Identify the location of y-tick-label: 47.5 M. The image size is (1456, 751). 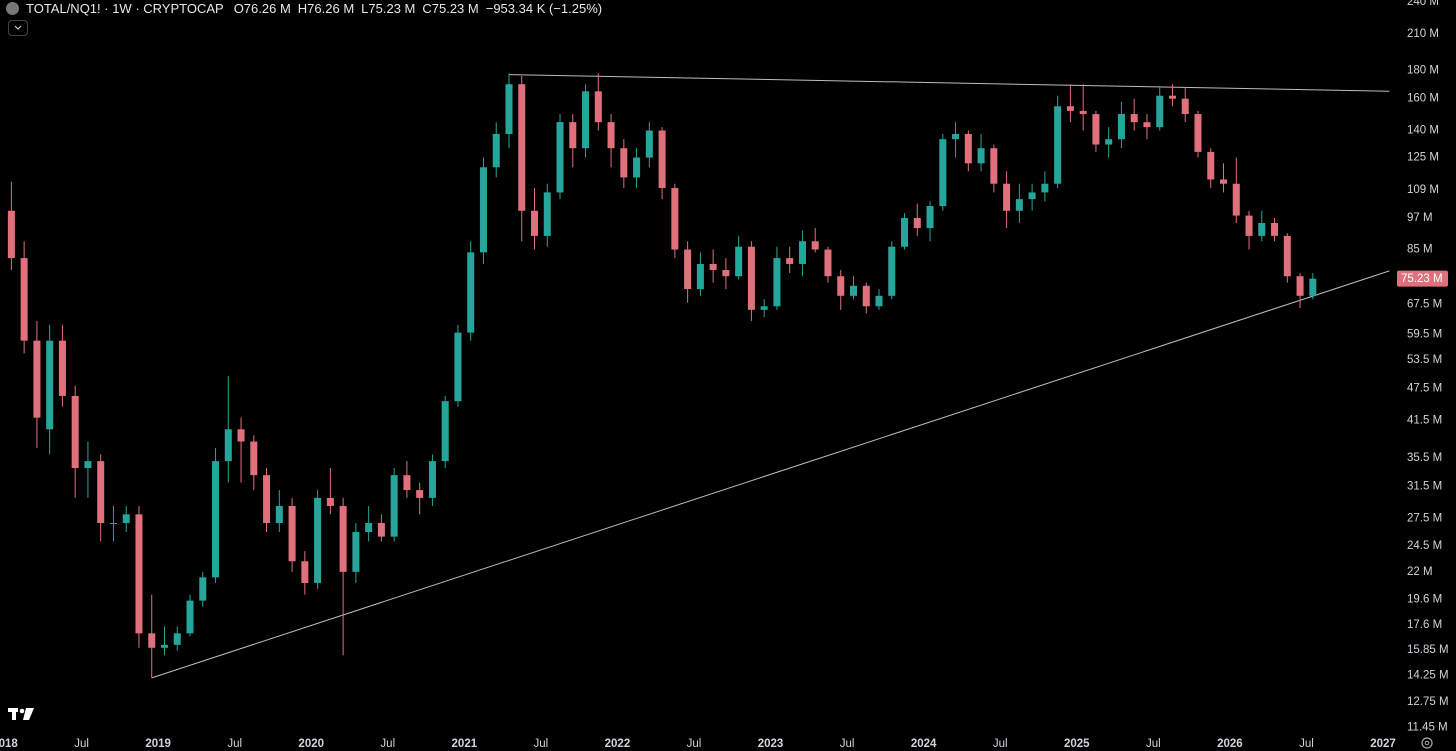
(1424, 388).